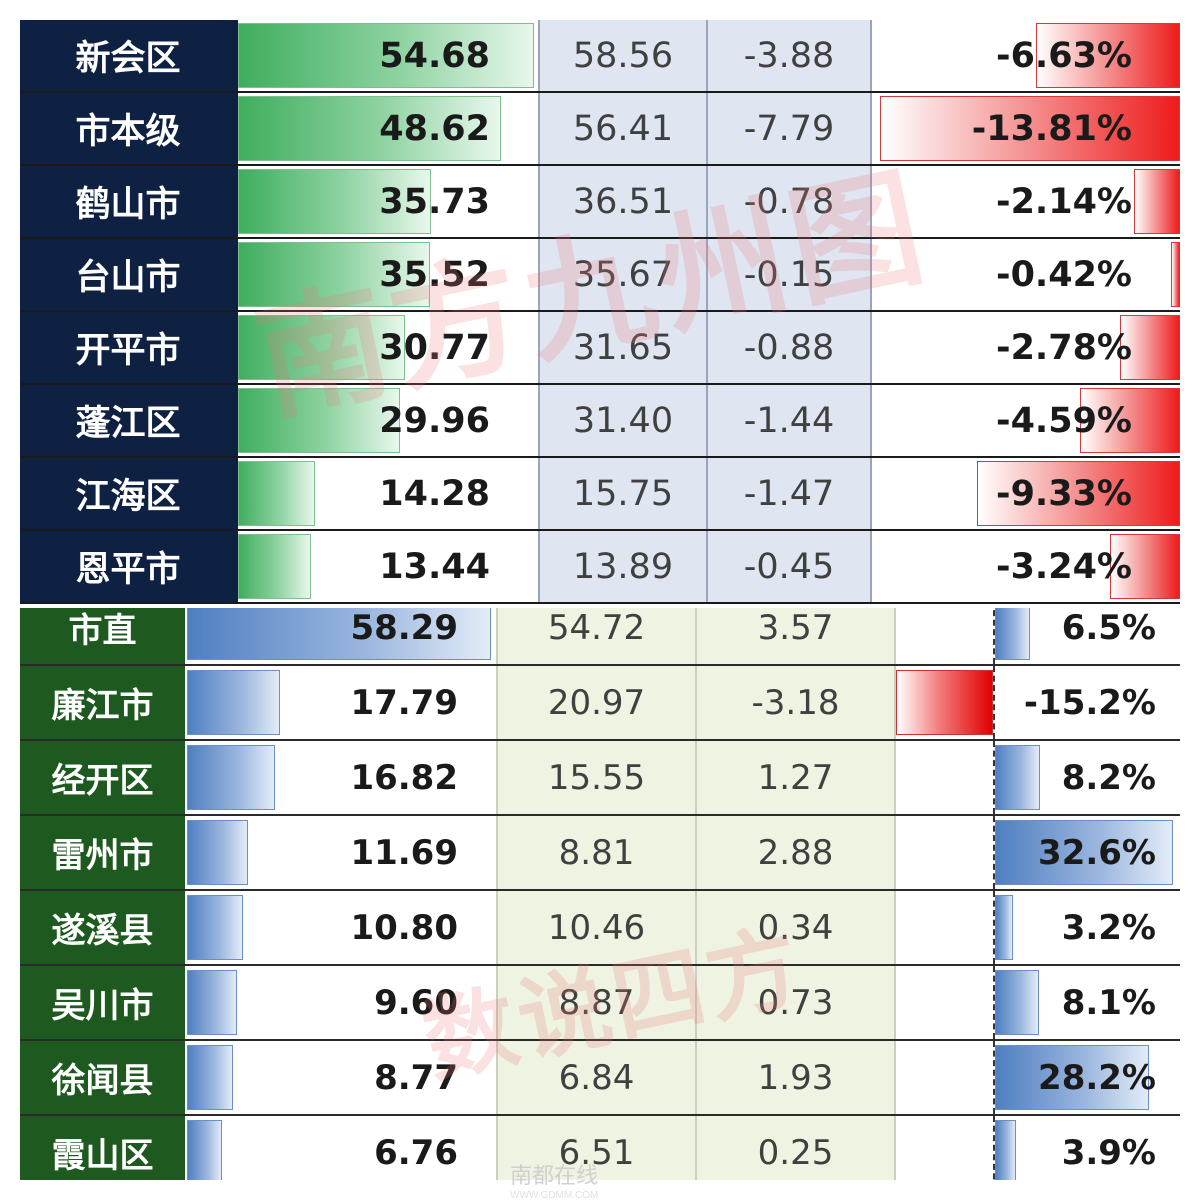 This screenshot has width=1200, height=1201. I want to click on pct-text: 32.6%, so click(1097, 852).